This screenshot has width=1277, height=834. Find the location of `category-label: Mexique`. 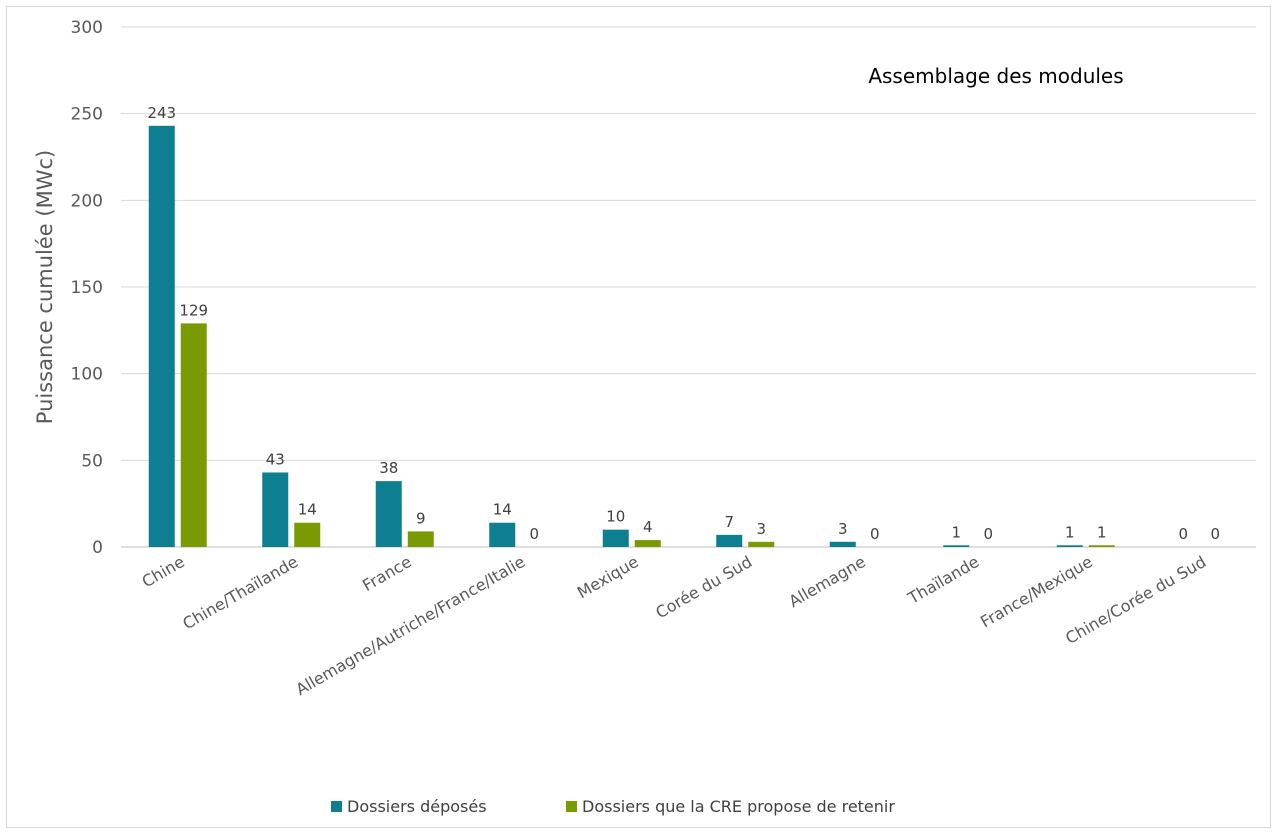

category-label: Mexique is located at coordinates (608, 577).